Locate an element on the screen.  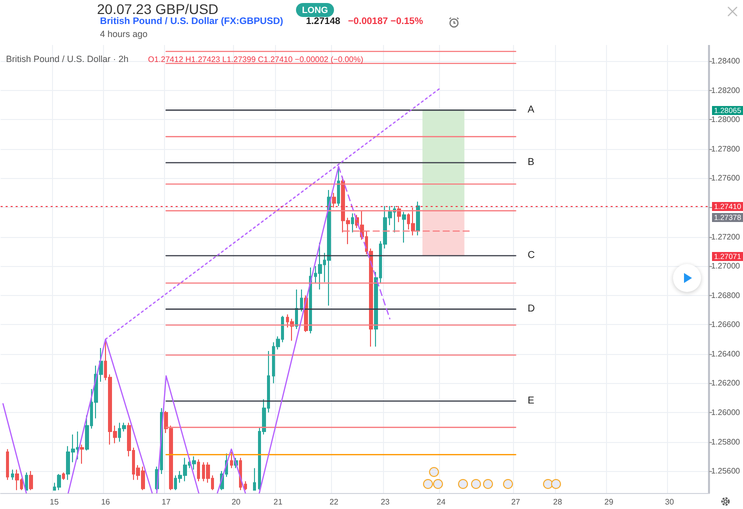
x-tick-label: 24 is located at coordinates (441, 502).